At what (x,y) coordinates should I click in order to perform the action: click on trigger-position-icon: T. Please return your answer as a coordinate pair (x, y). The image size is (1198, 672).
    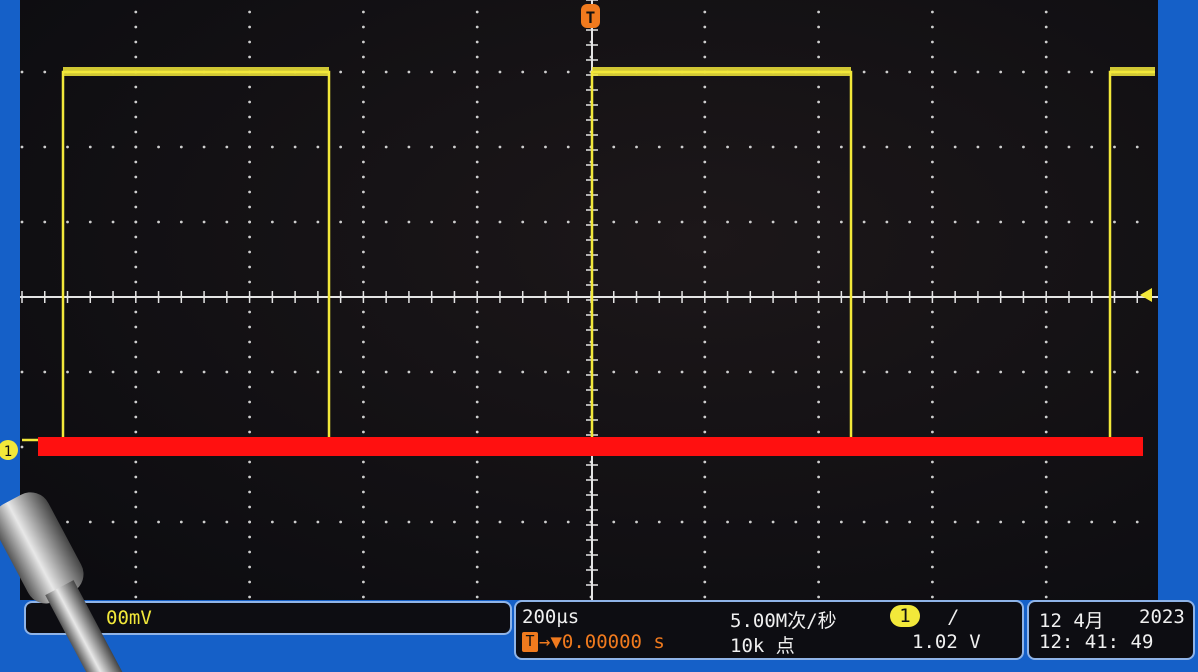
    Looking at the image, I should click on (530, 642).